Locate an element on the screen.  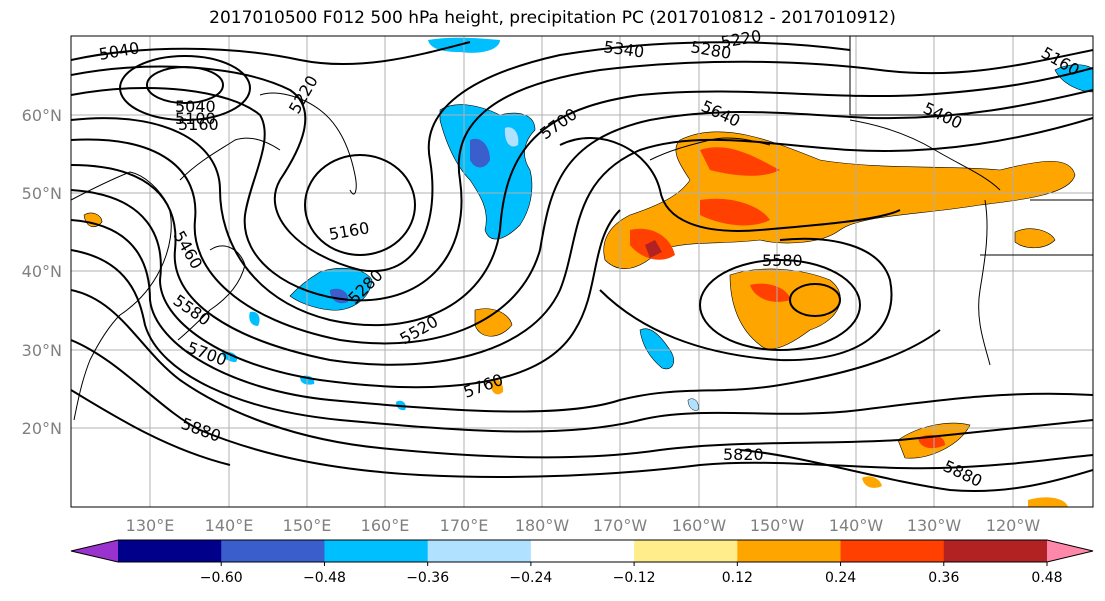
contour-label: 5820 is located at coordinates (743, 454).